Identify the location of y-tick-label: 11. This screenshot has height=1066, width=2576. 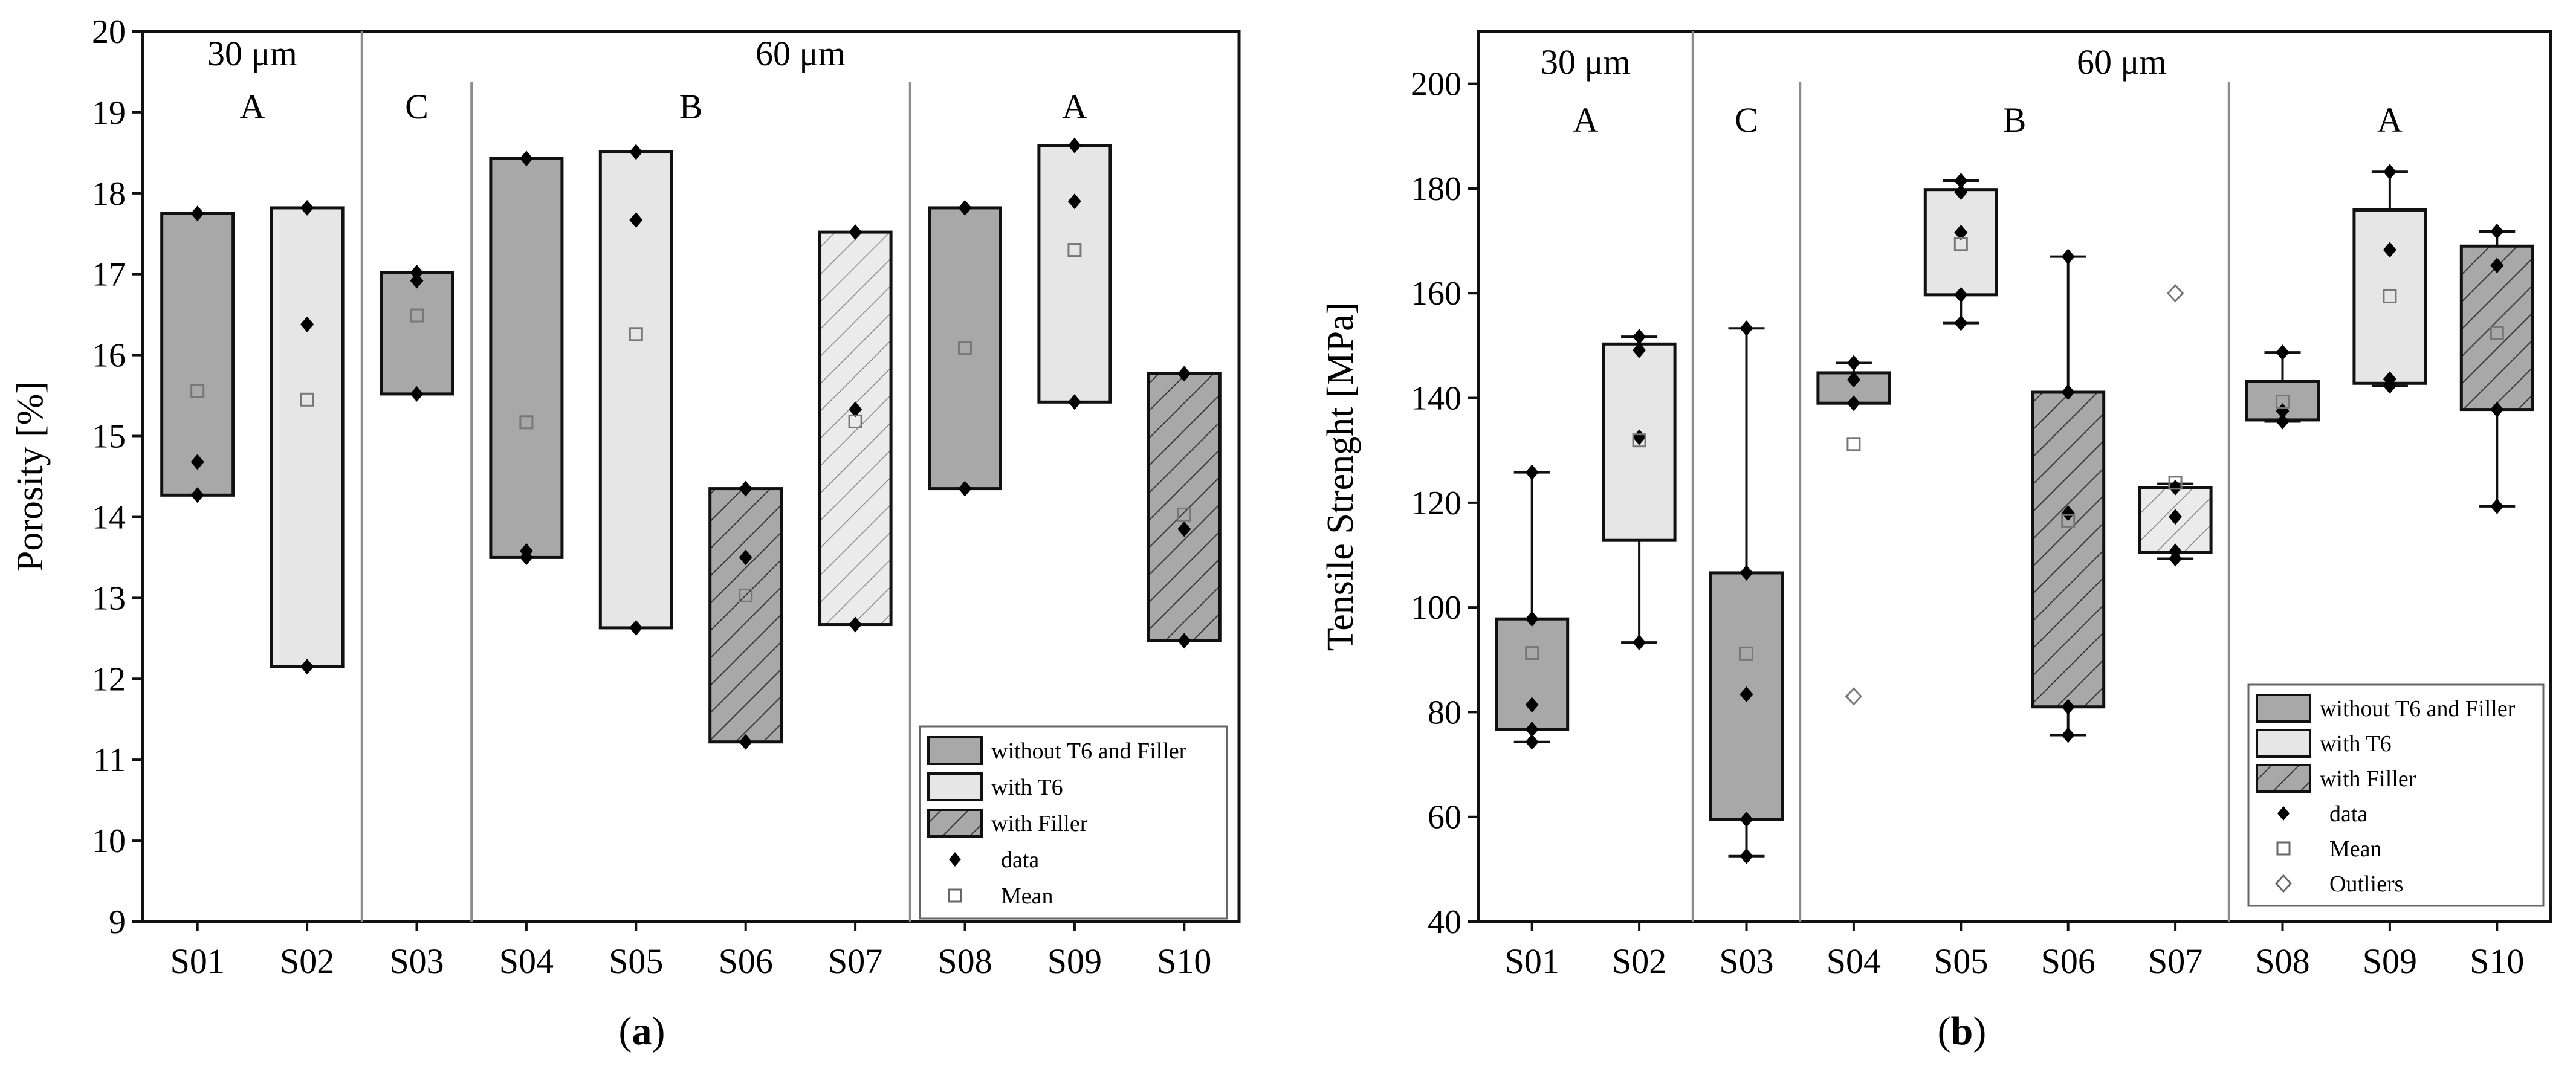
(109, 760).